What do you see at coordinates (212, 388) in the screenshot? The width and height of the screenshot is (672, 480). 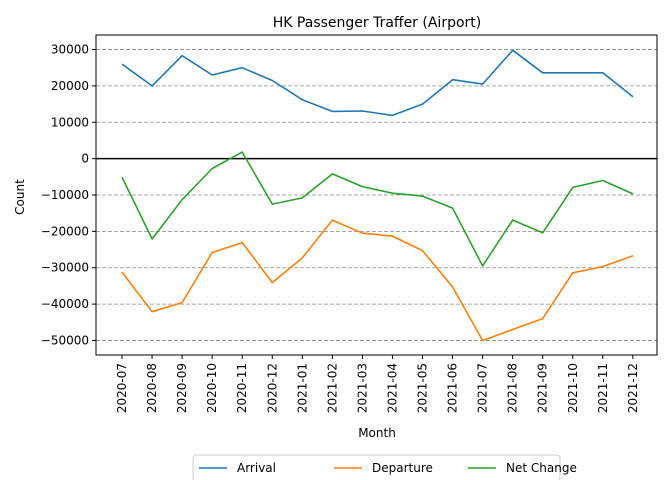 I see `x-tick-label: 2020-10` at bounding box center [212, 388].